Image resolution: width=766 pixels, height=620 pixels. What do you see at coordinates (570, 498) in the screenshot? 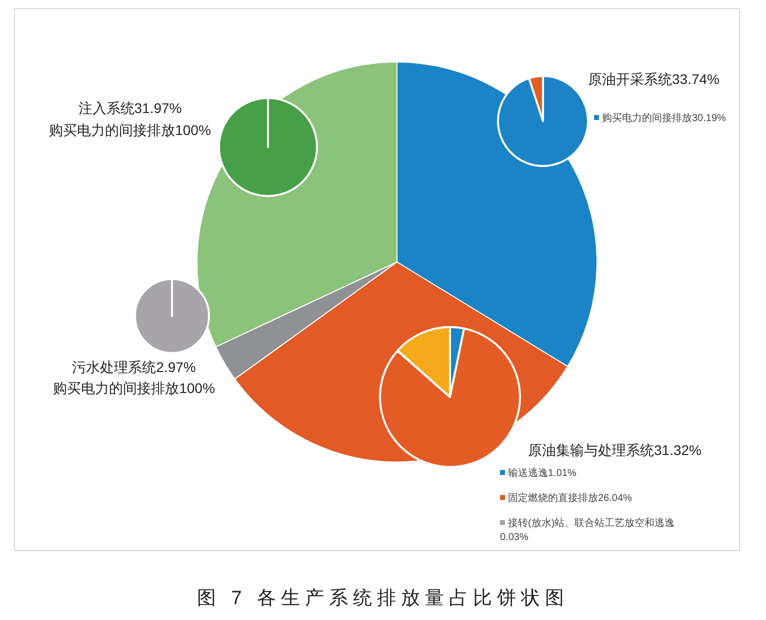
I see `legend-label: 固定燃烧的直接排放26.04%` at bounding box center [570, 498].